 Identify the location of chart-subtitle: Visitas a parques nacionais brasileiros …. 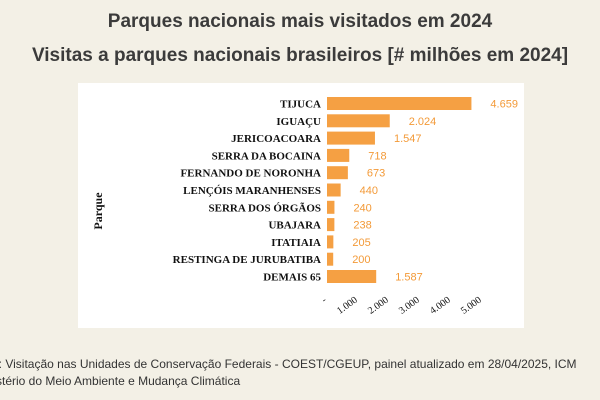
(300, 55).